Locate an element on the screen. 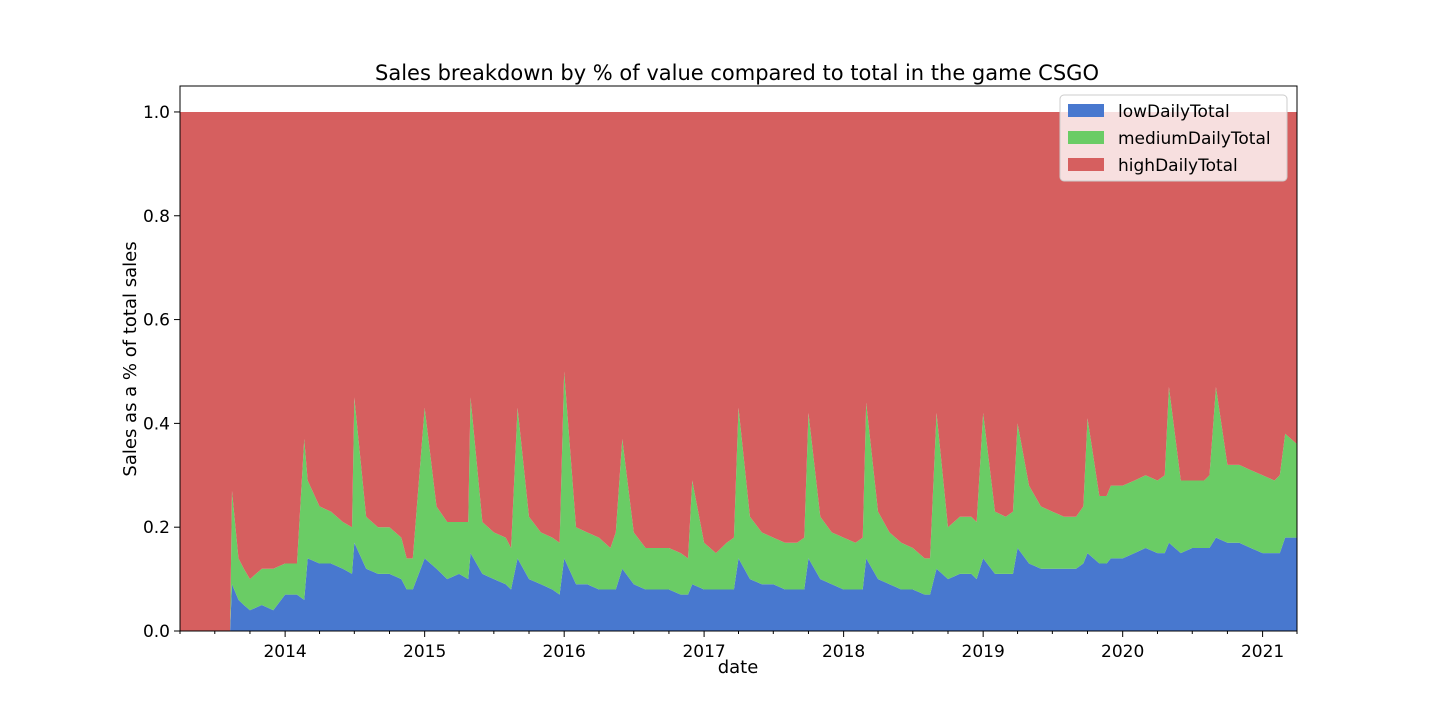 The height and width of the screenshot is (724, 1440). y-tick-label: 0.2 is located at coordinates (156, 528).